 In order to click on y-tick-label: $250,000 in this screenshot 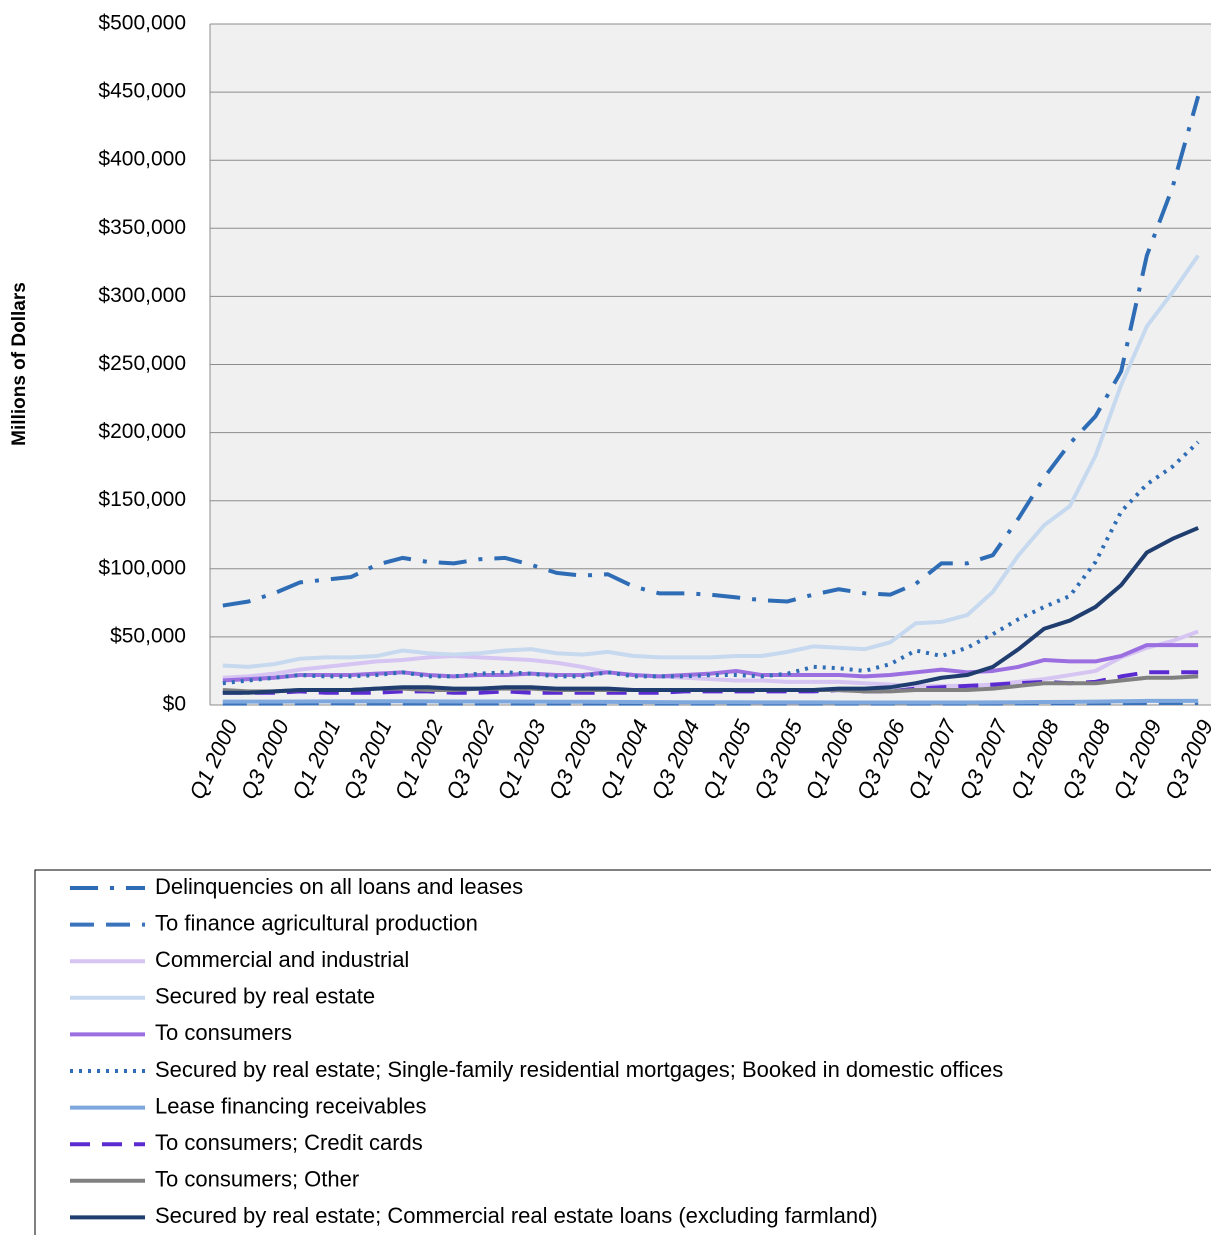, I will do `click(142, 363)`.